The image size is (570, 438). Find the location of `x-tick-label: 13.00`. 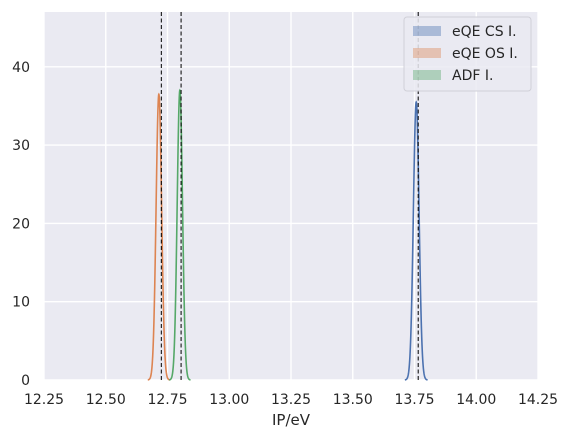

x-tick-label: 13.00 is located at coordinates (229, 400).